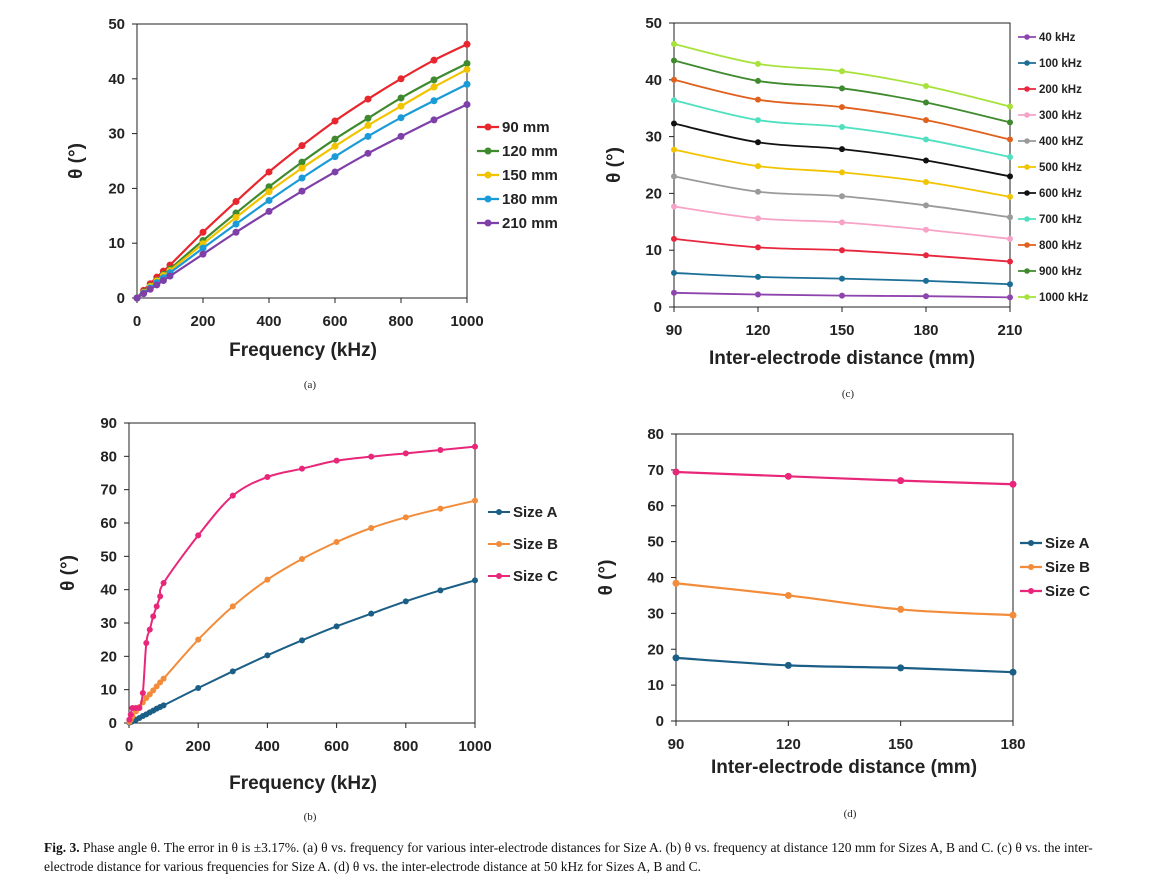 The height and width of the screenshot is (896, 1165). Describe the element at coordinates (1060, 246) in the screenshot. I see `legend-label: 800 kHz` at that location.